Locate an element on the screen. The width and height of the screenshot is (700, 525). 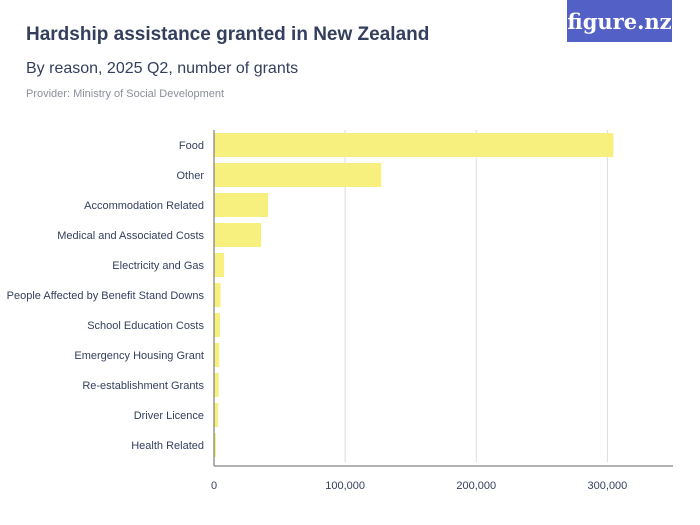
category-label: People Affected by Benefit Stand Downs is located at coordinates (106, 296).